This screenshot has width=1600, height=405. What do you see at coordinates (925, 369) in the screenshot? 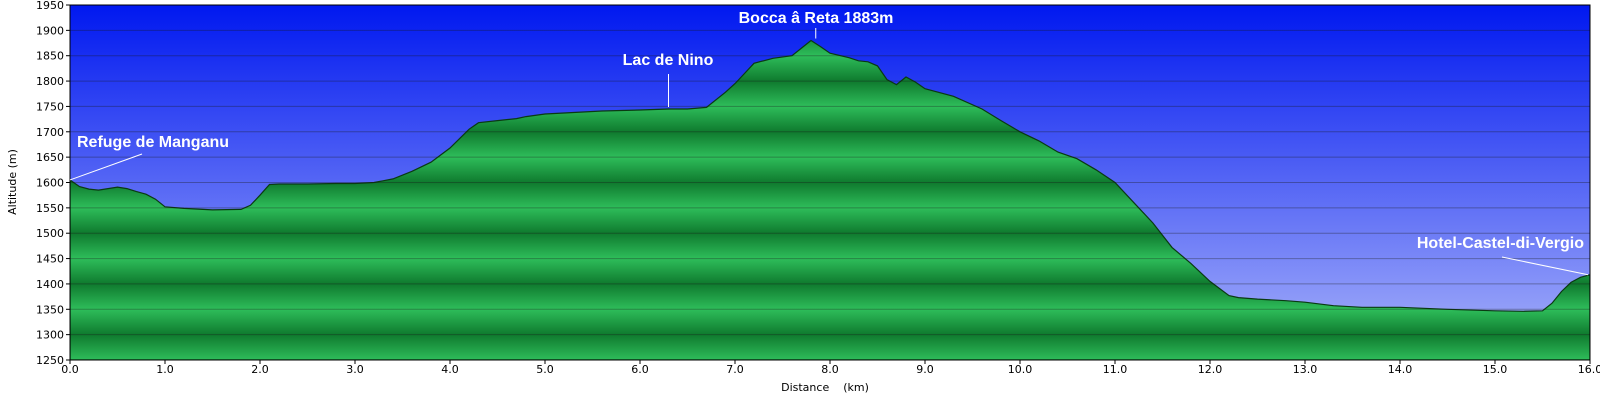
I see `x-tick-label: 9.0` at bounding box center [925, 369].